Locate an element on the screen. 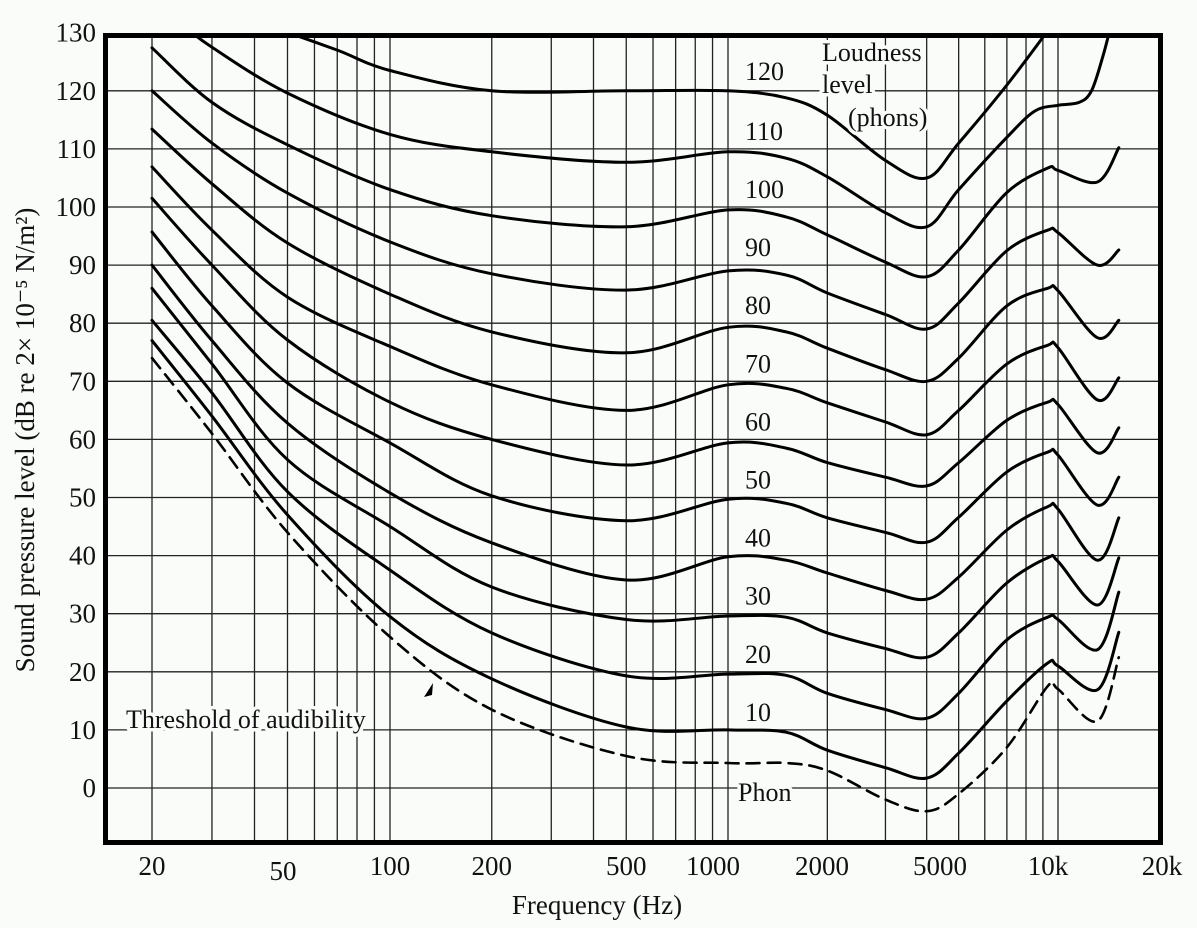  y-tick-label: 130 is located at coordinates (76, 33).